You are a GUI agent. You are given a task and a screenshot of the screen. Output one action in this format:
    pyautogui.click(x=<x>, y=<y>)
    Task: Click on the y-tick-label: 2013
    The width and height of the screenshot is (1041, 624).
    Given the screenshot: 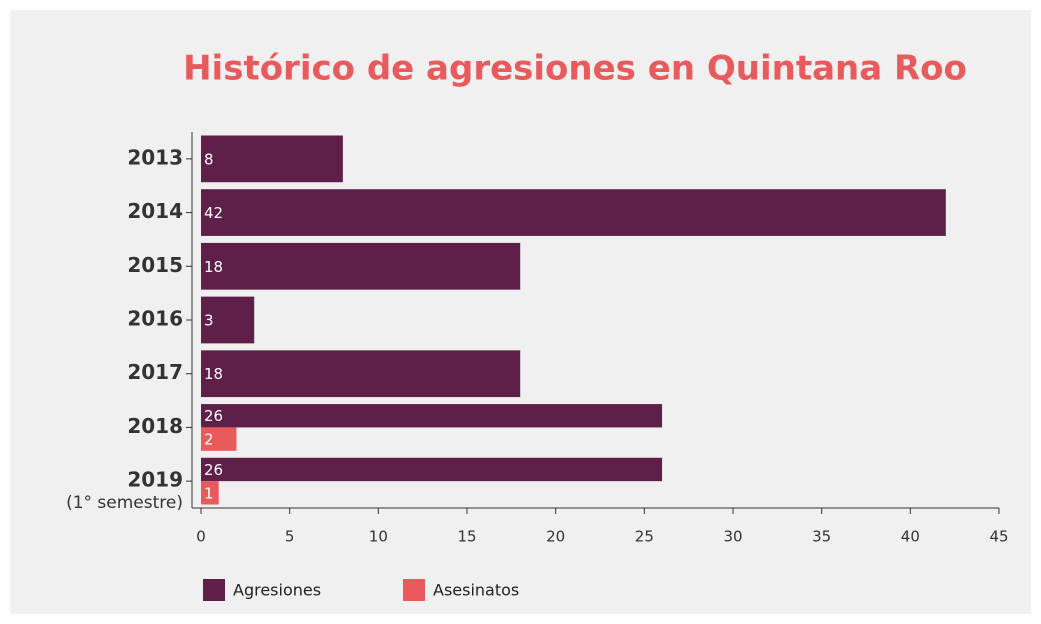 What is the action you would take?
    pyautogui.click(x=155, y=157)
    